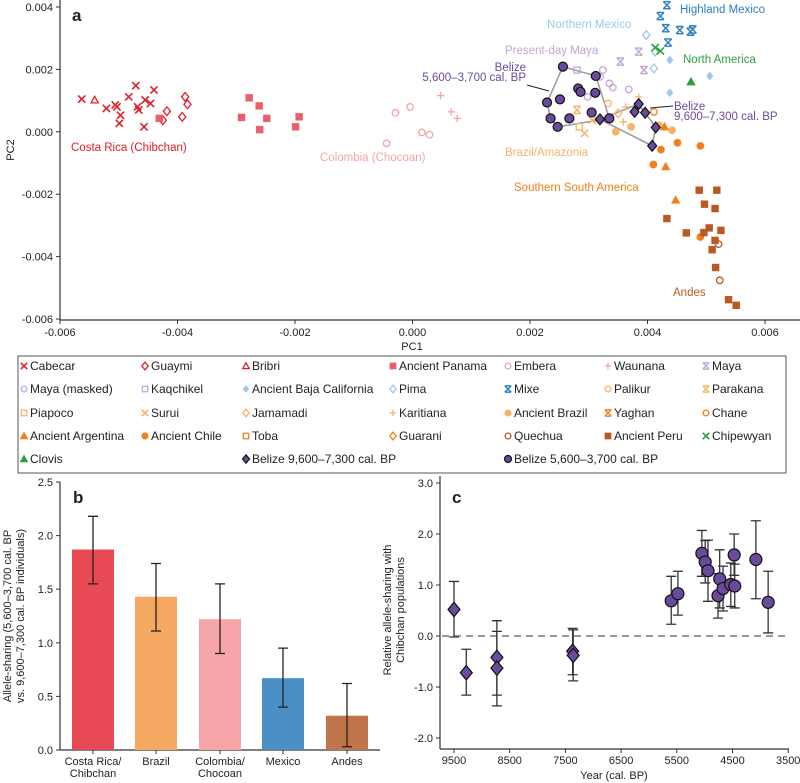  I want to click on x-tick-label: Chocoan, so click(220, 774).